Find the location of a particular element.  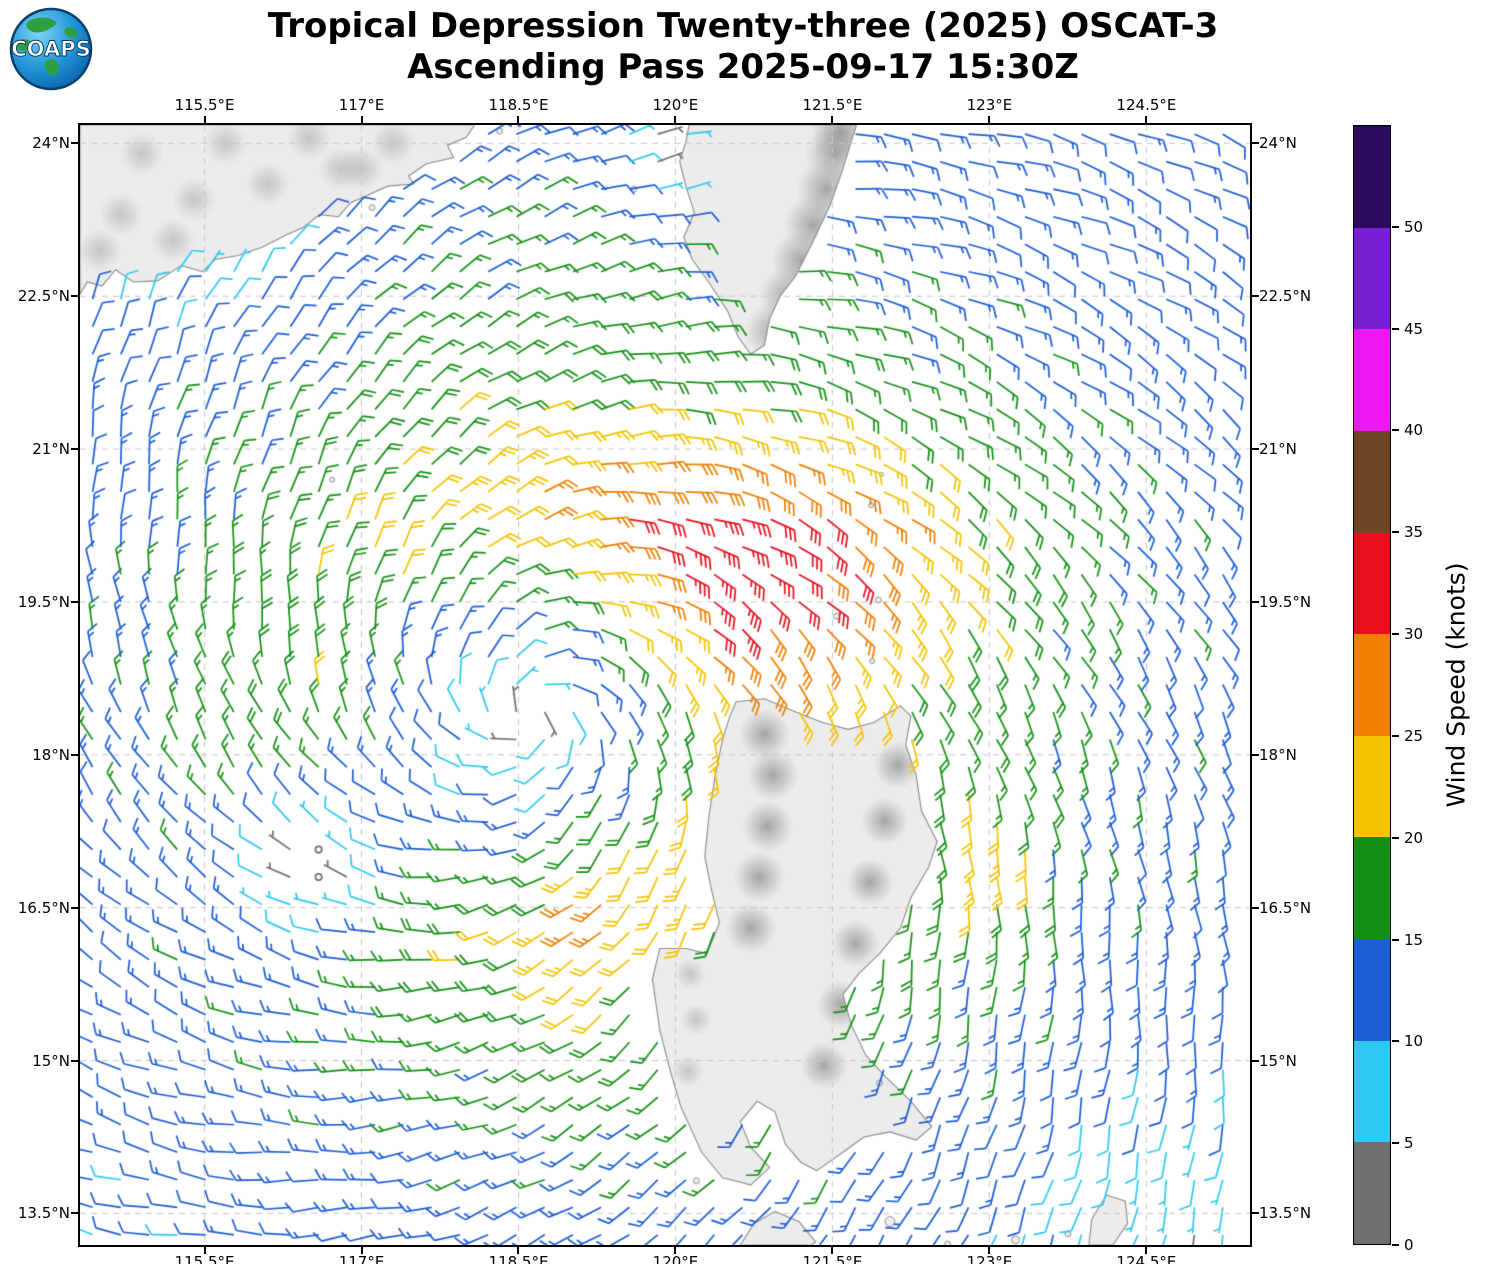

x-tick-label-top: 117°E is located at coordinates (361, 105).